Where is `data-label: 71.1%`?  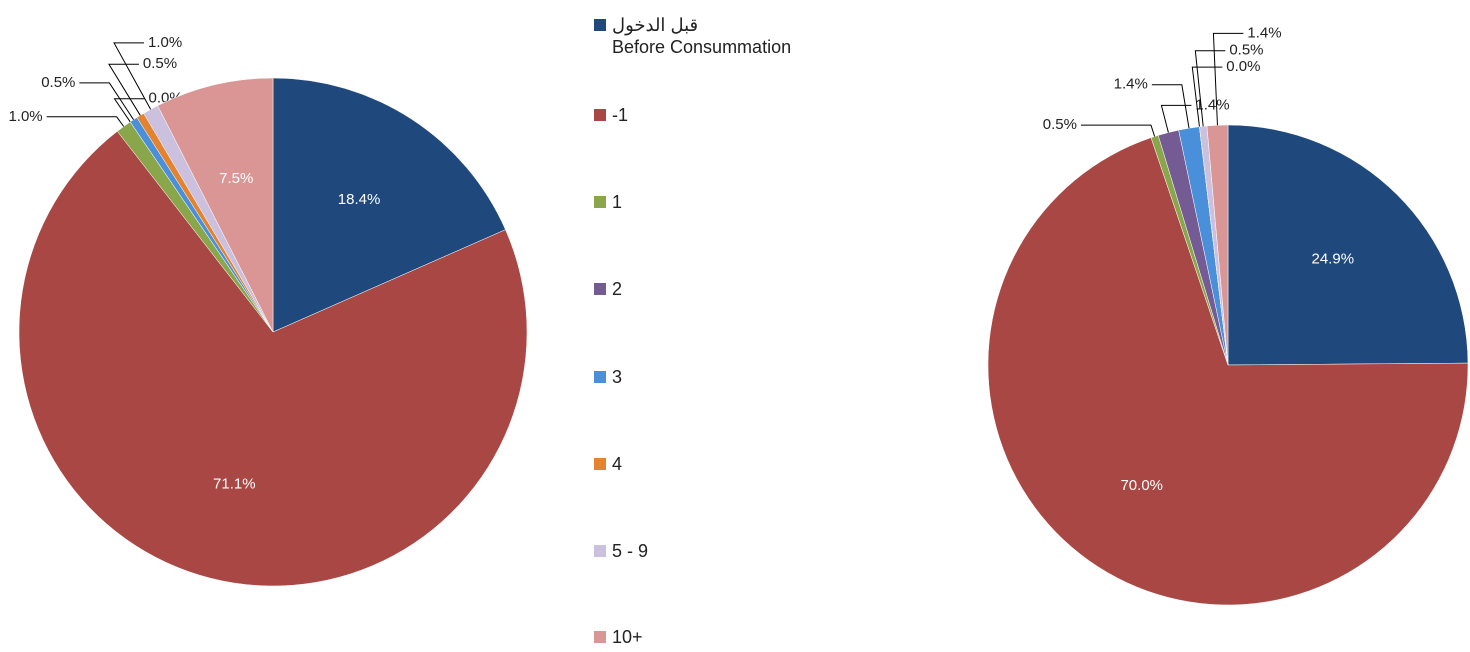
data-label: 71.1% is located at coordinates (234, 484).